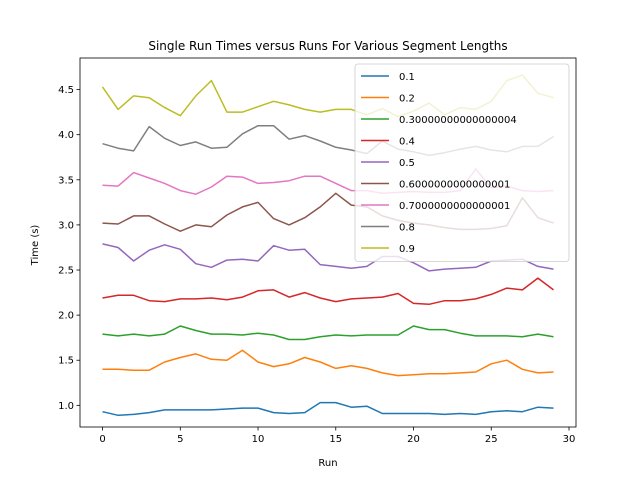 Image resolution: width=640 pixels, height=480 pixels. What do you see at coordinates (66, 316) in the screenshot?
I see `y-tick-label: 2.0` at bounding box center [66, 316].